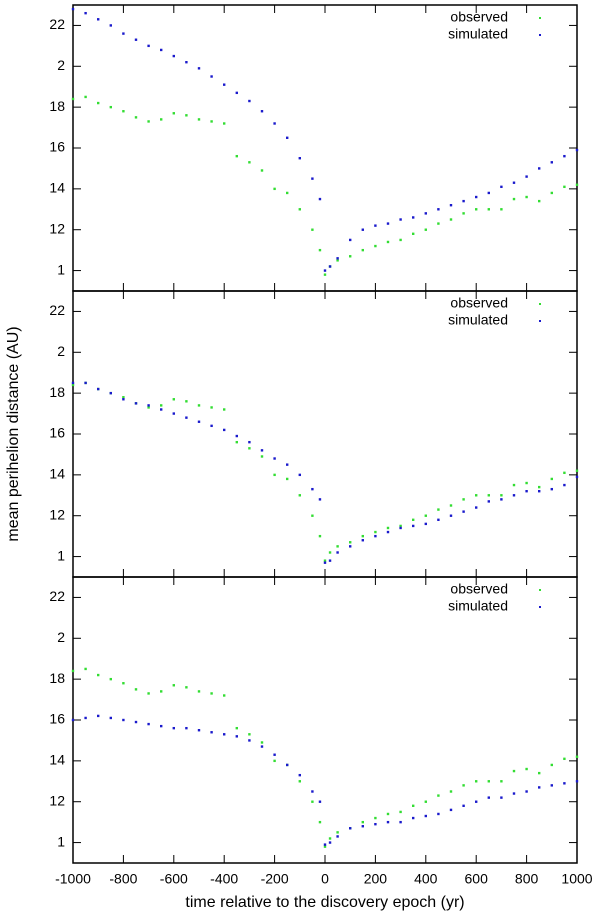  I want to click on y-tick-label: 14, so click(57, 474).